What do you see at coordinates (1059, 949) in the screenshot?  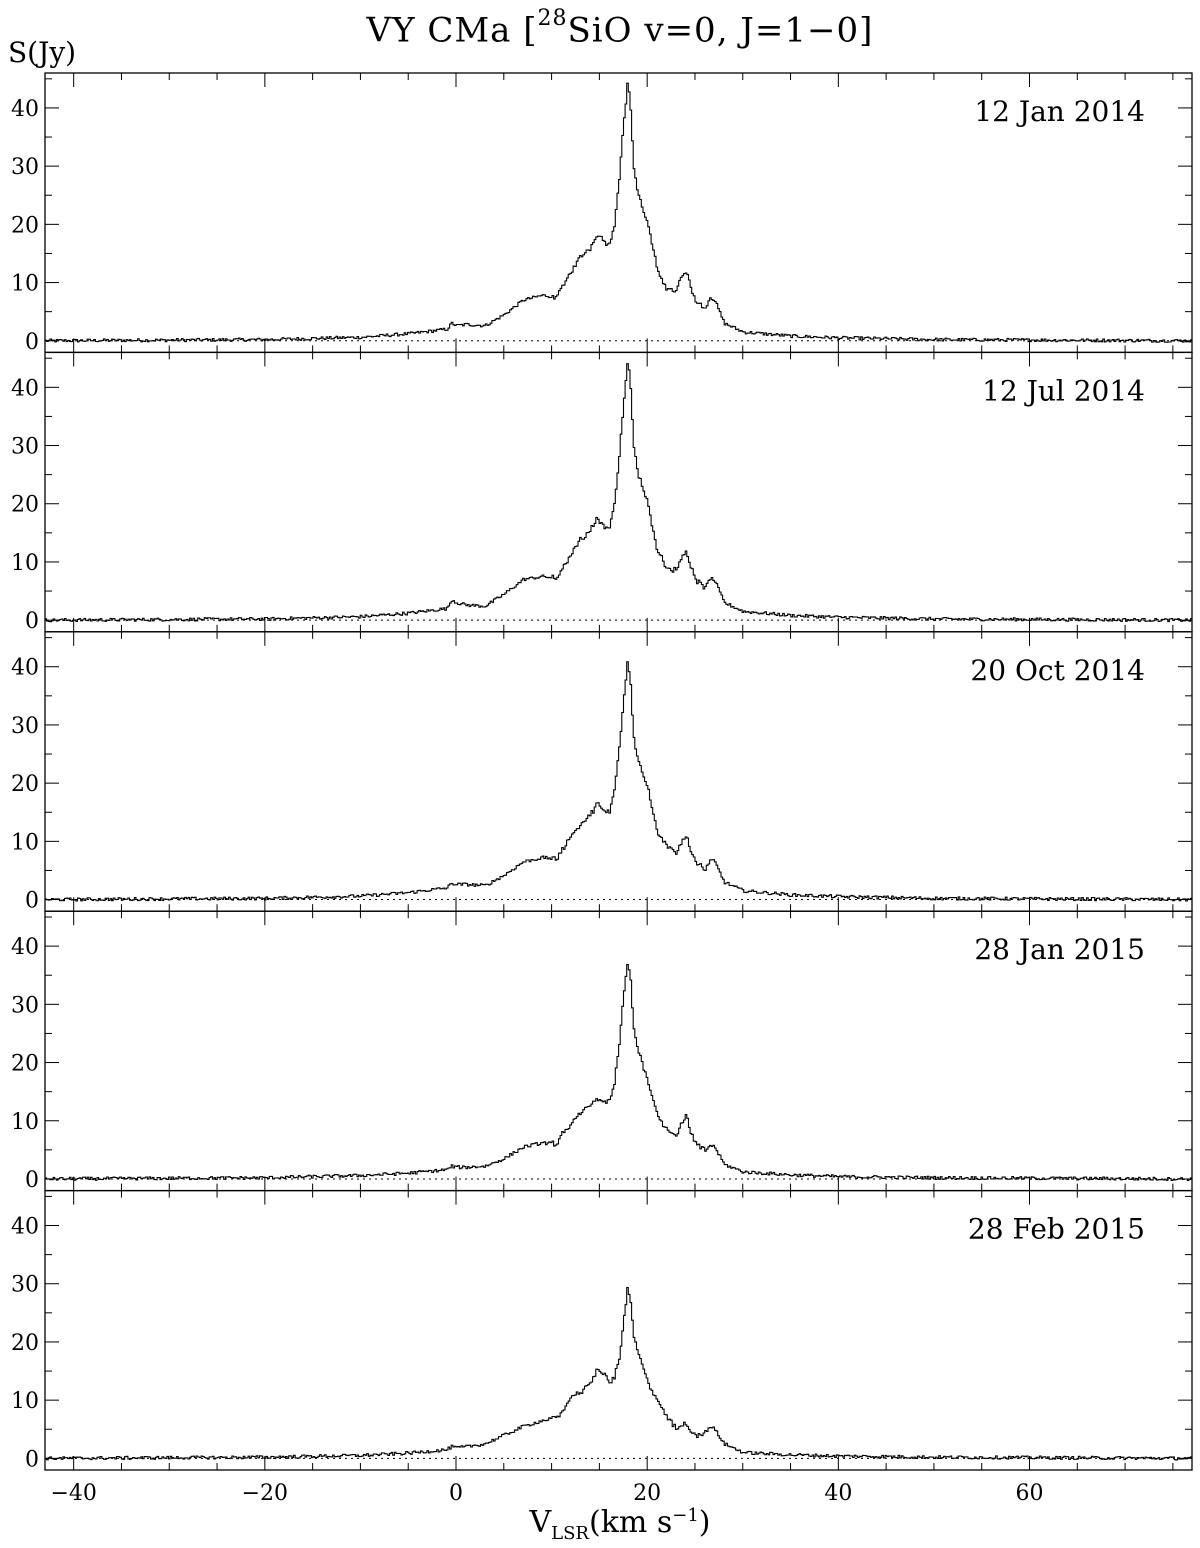 I see `panel-date-label: 28 Jan 2015` at bounding box center [1059, 949].